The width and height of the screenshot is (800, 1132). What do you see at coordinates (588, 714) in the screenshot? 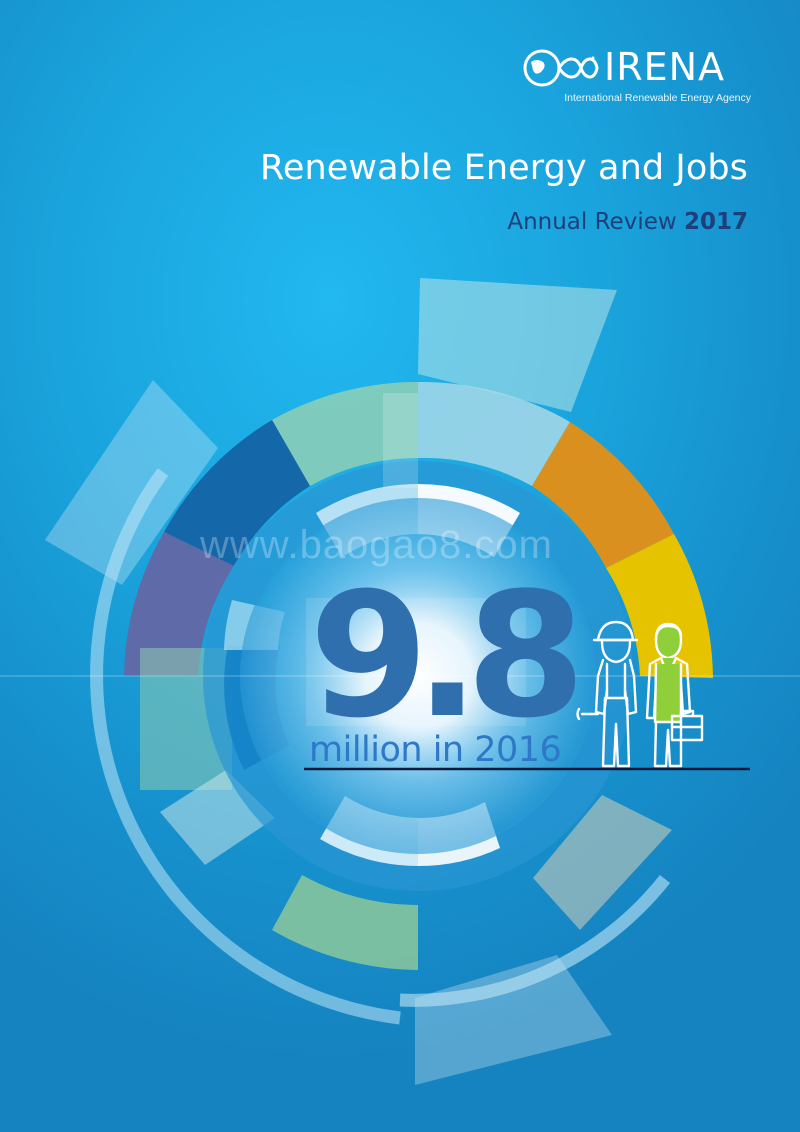
I see `wrench-icon` at bounding box center [588, 714].